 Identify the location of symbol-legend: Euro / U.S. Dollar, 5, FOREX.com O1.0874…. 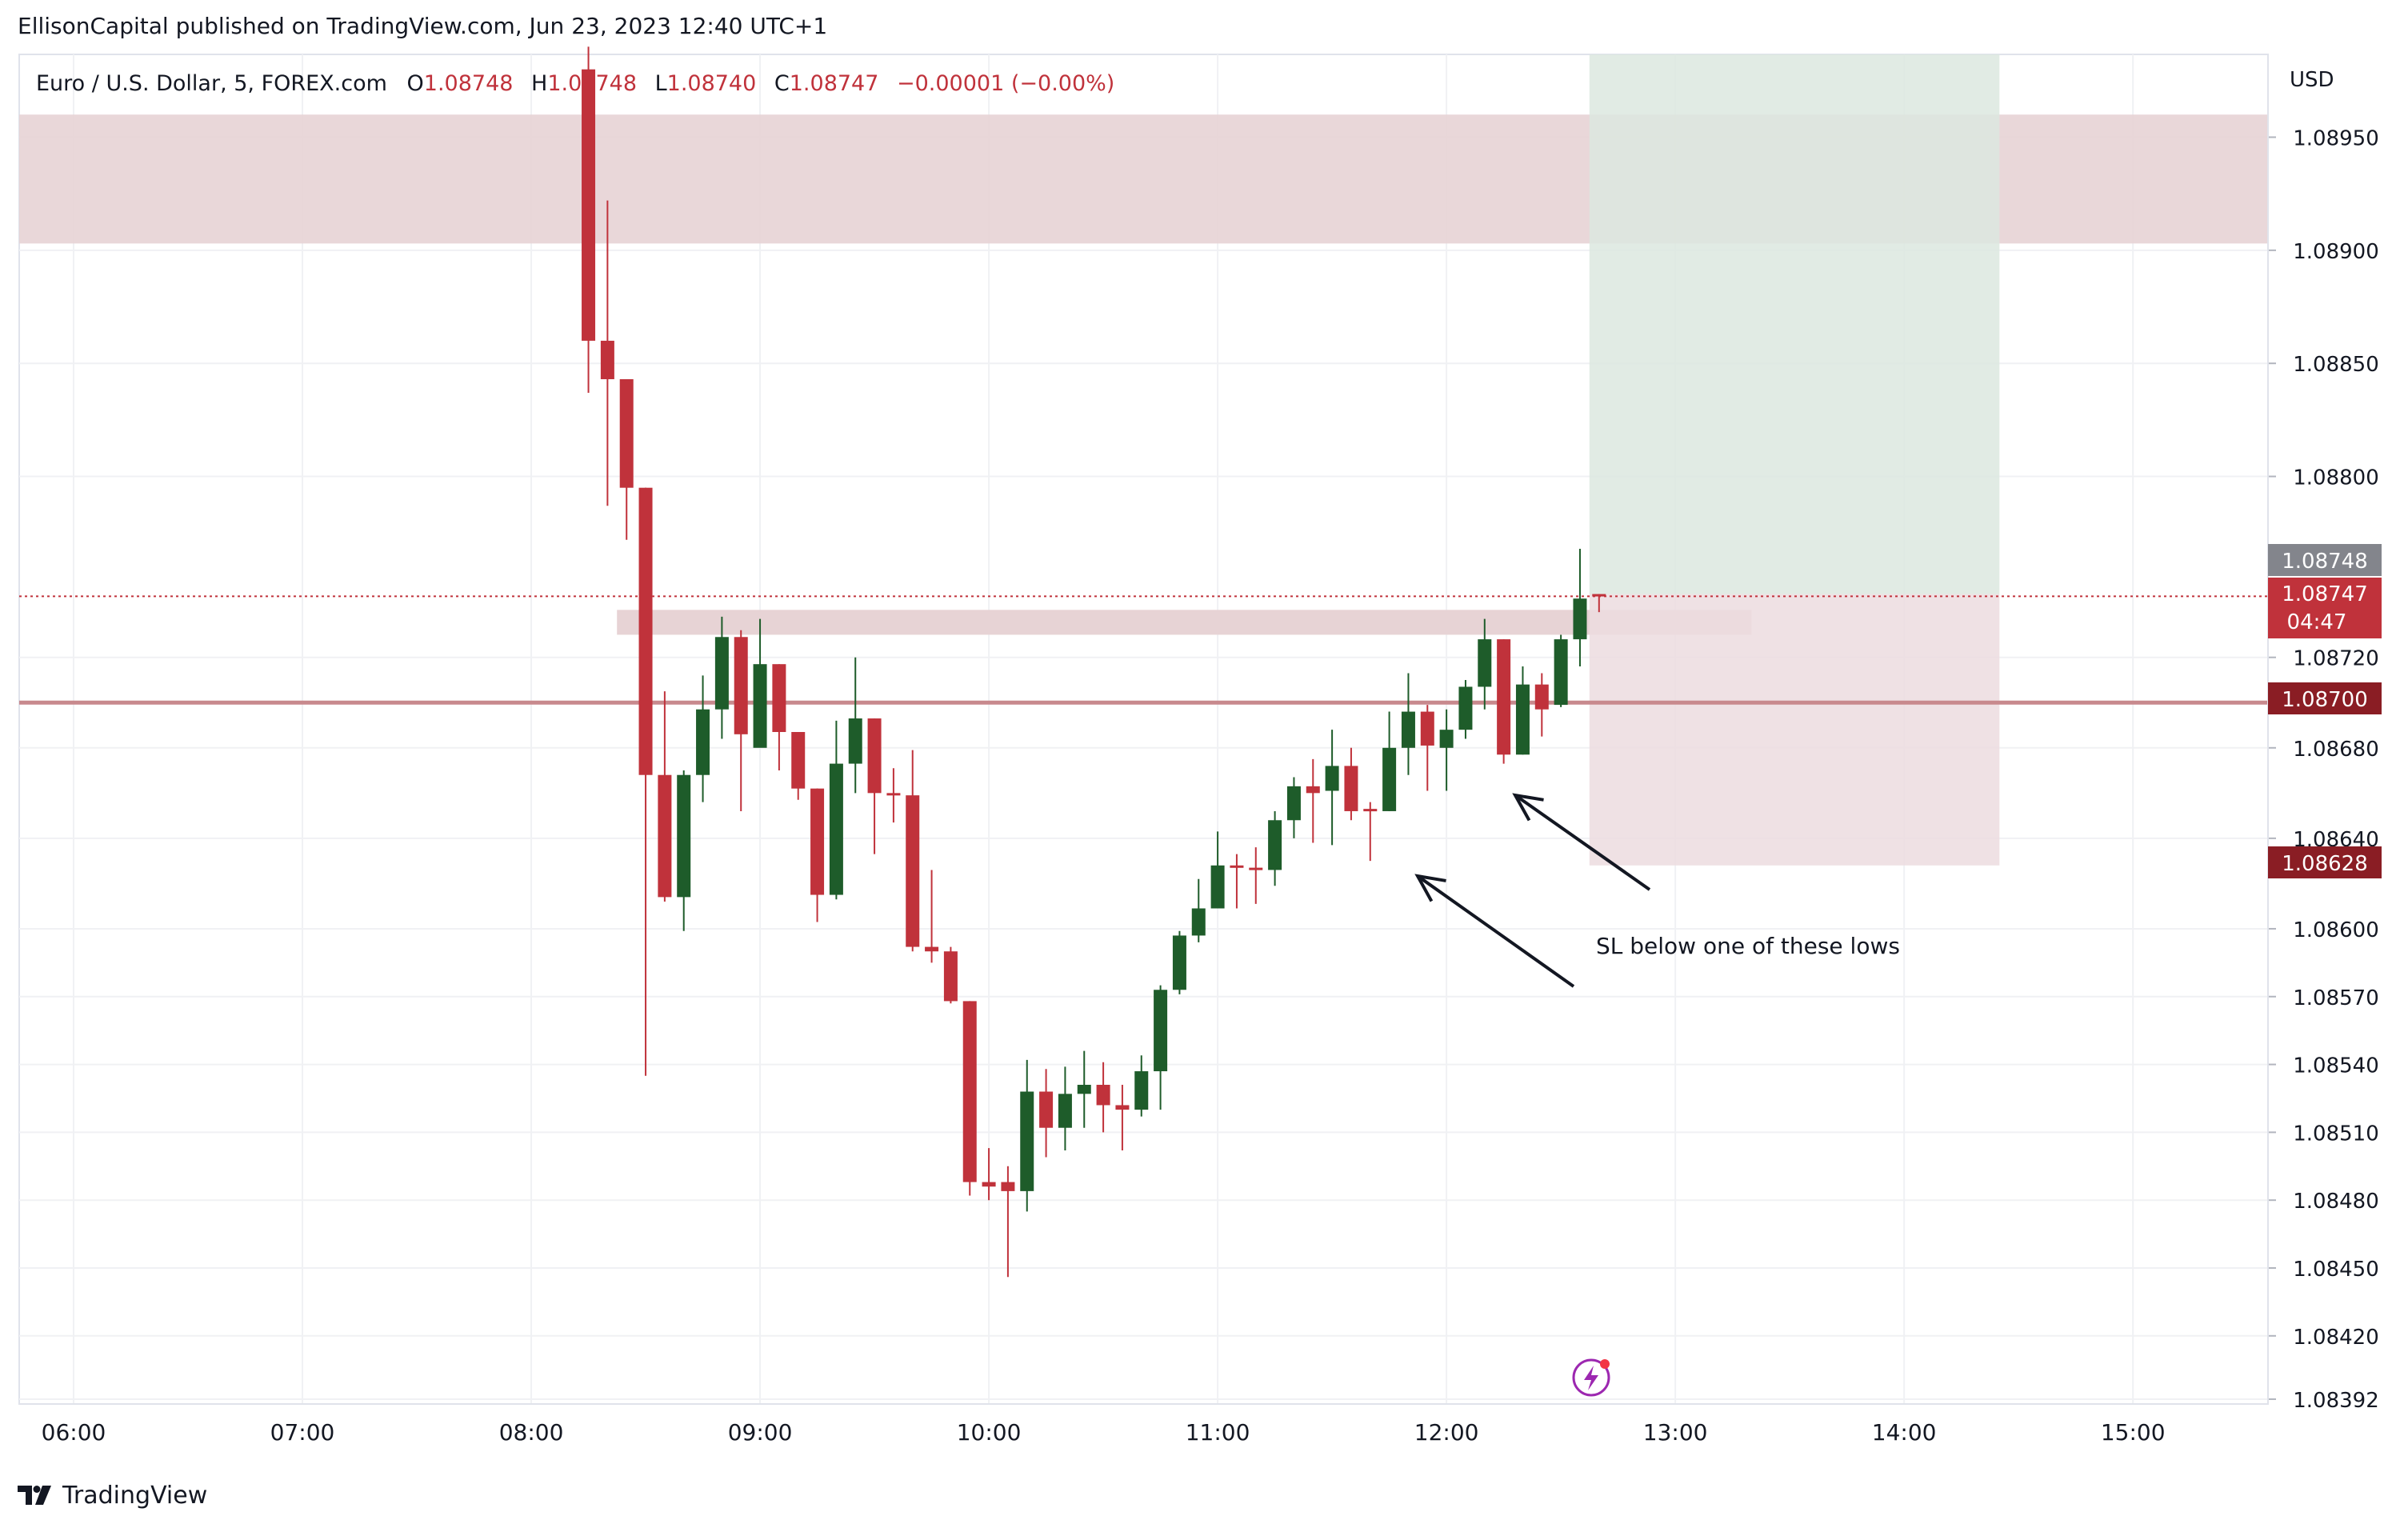
(575, 83).